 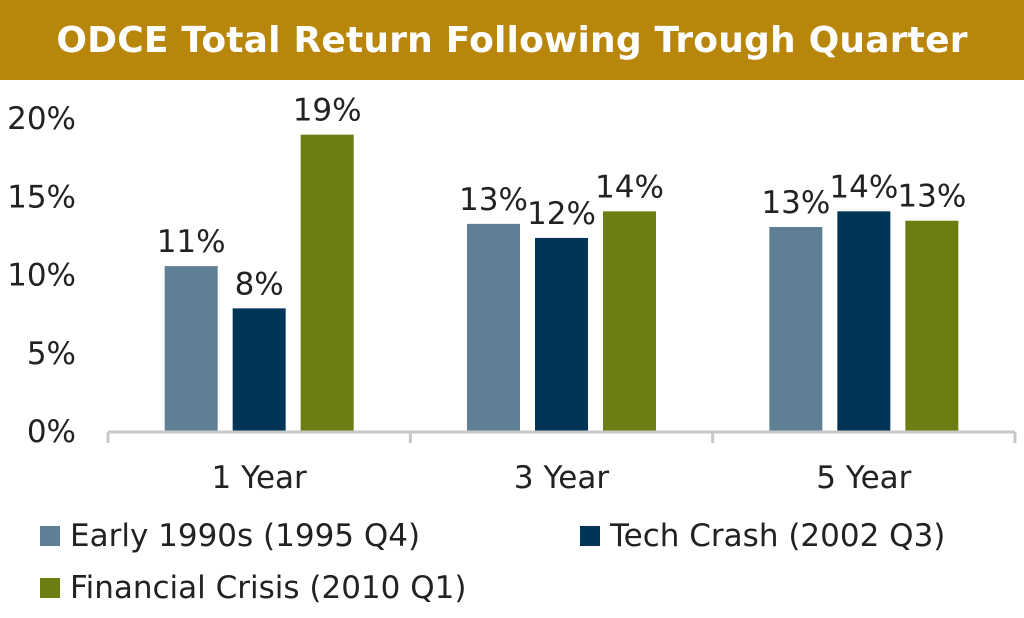 What do you see at coordinates (191, 242) in the screenshot?
I see `data-label: 11%` at bounding box center [191, 242].